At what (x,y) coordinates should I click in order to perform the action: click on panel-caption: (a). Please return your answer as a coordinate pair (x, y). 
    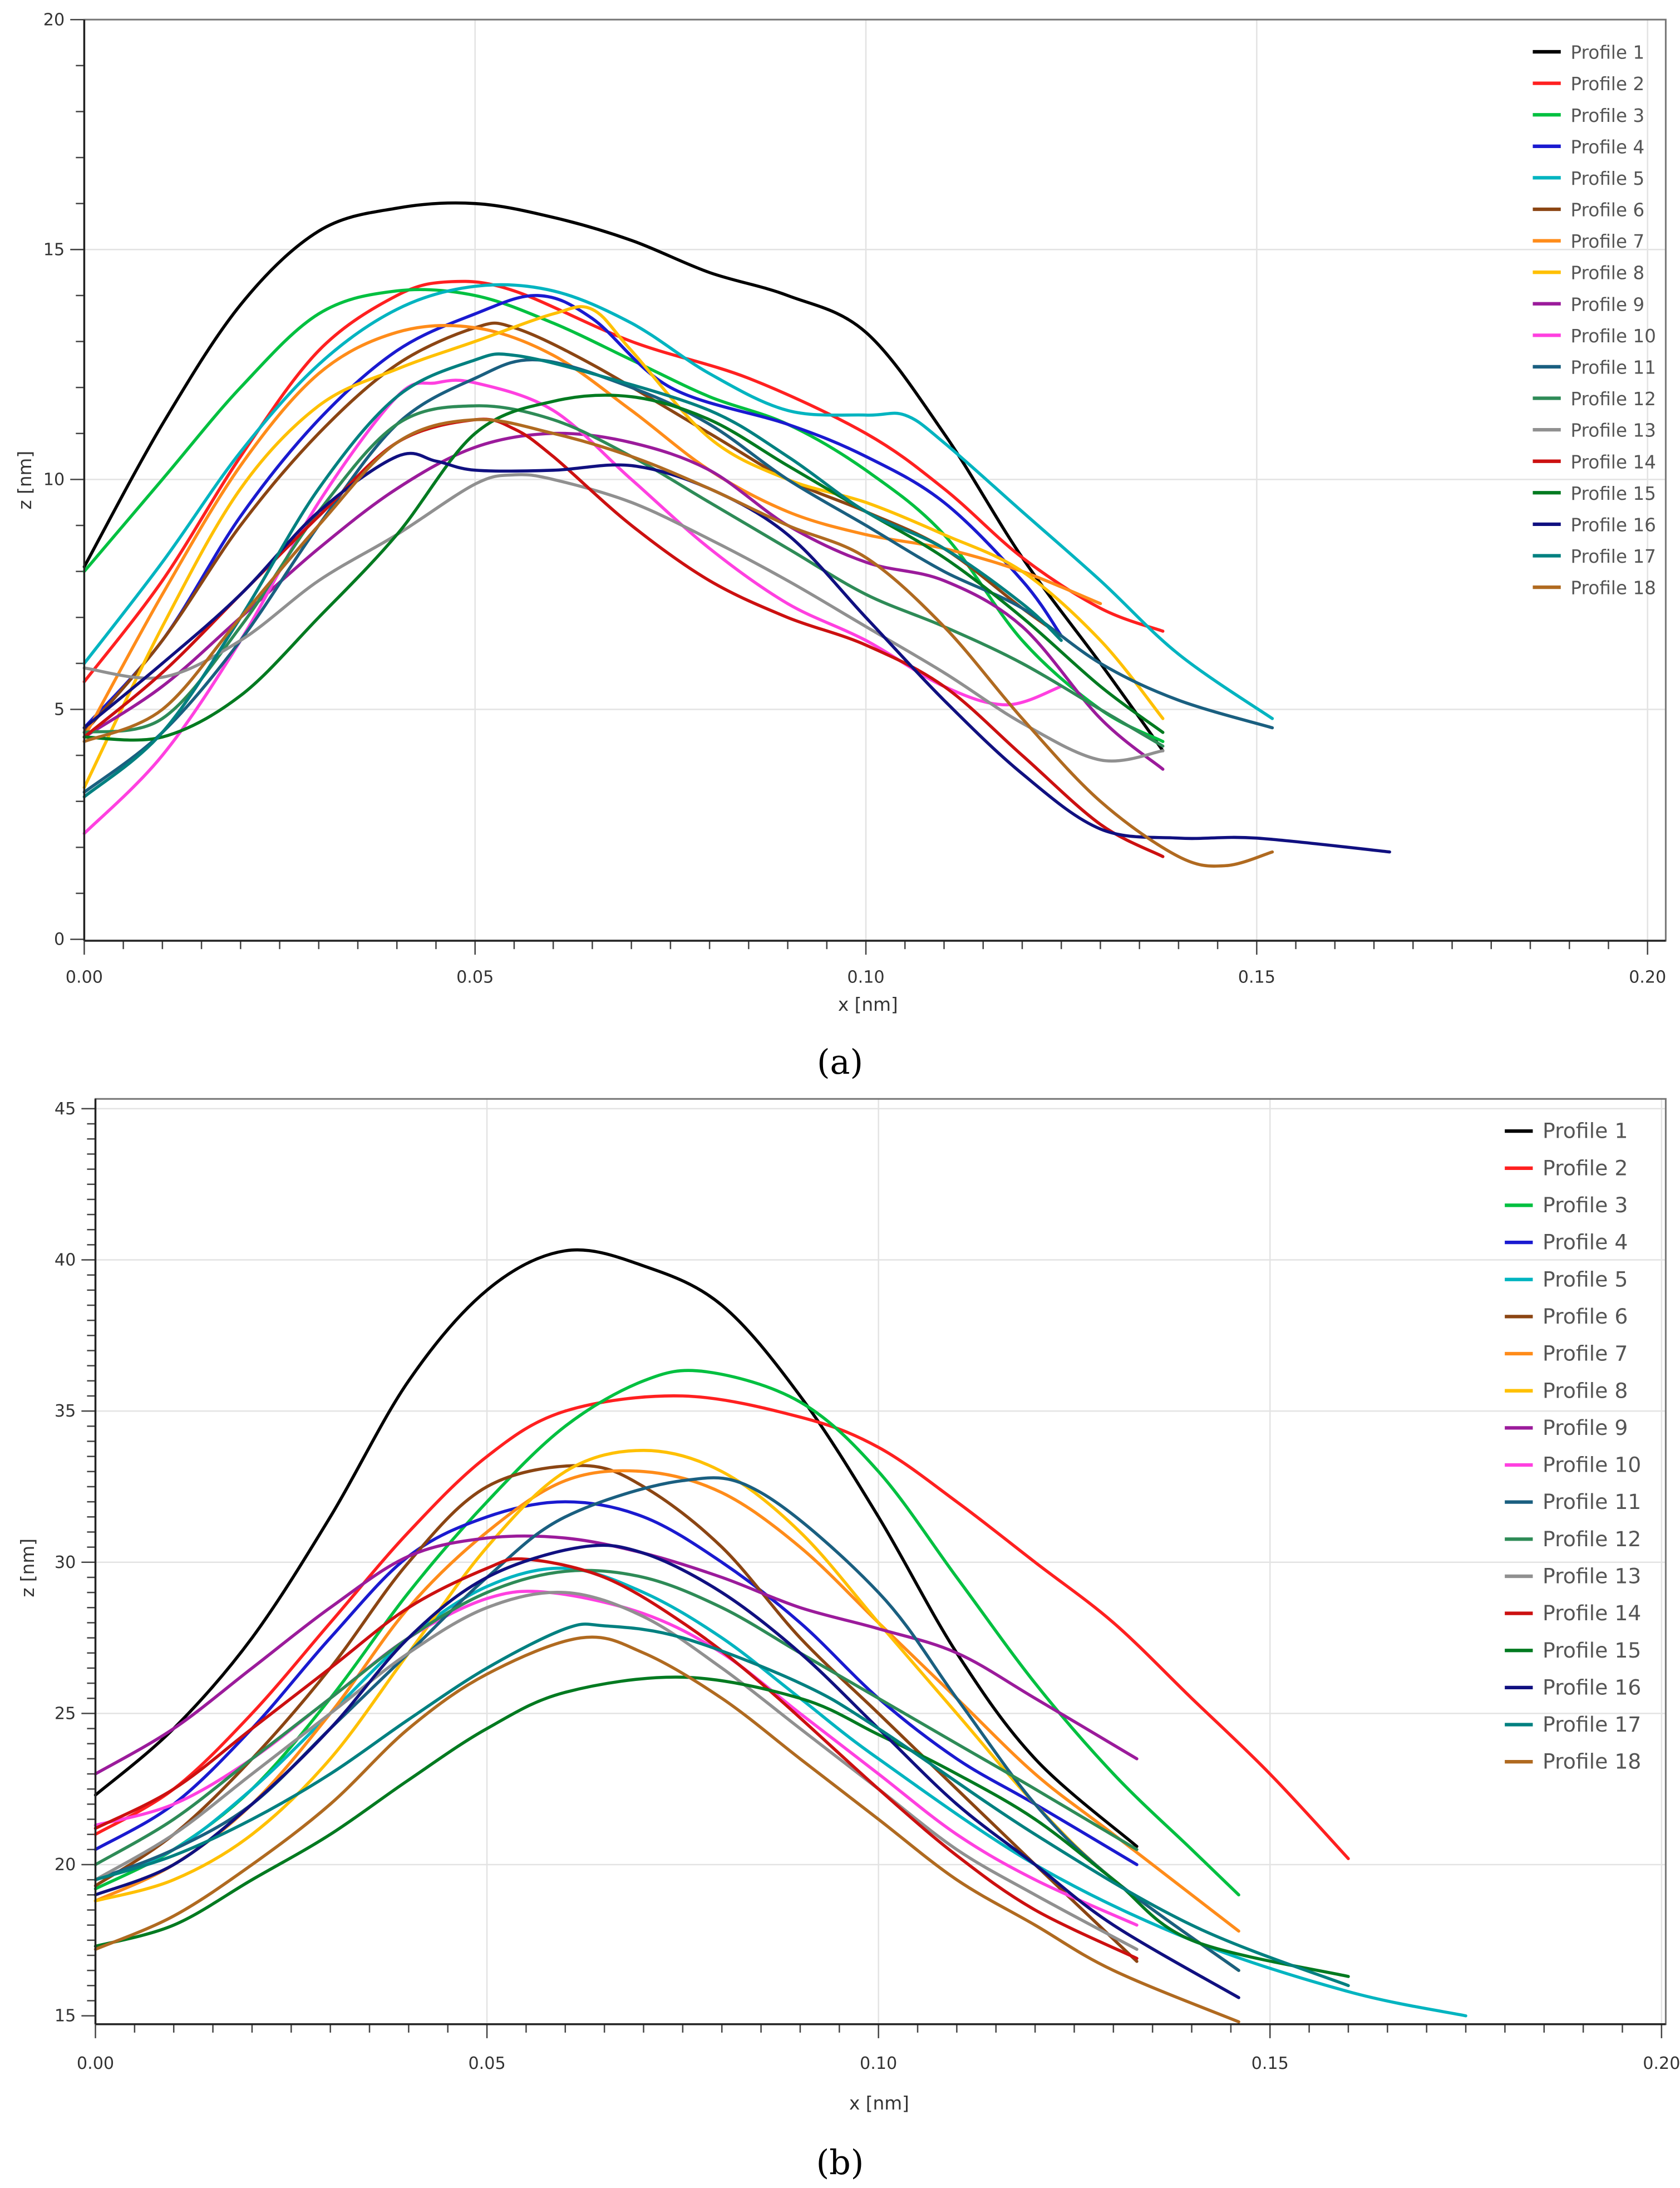
    Looking at the image, I should click on (840, 1062).